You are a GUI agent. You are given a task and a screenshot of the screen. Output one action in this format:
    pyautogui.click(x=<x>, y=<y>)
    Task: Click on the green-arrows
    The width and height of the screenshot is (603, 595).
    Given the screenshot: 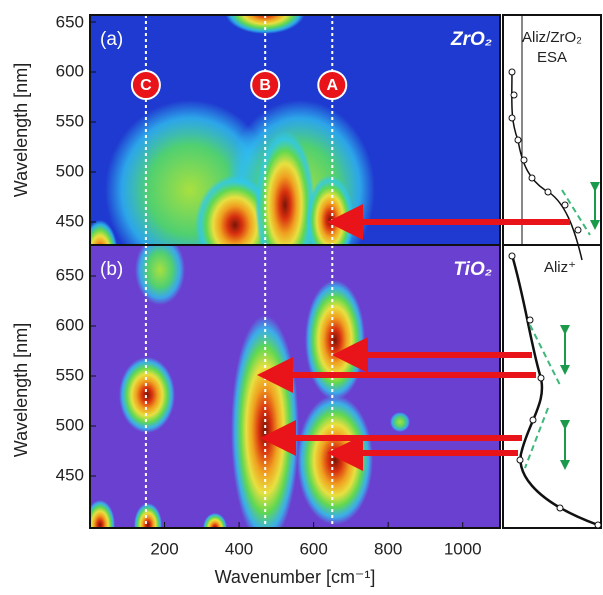 What is the action you would take?
    pyautogui.click(x=580, y=326)
    